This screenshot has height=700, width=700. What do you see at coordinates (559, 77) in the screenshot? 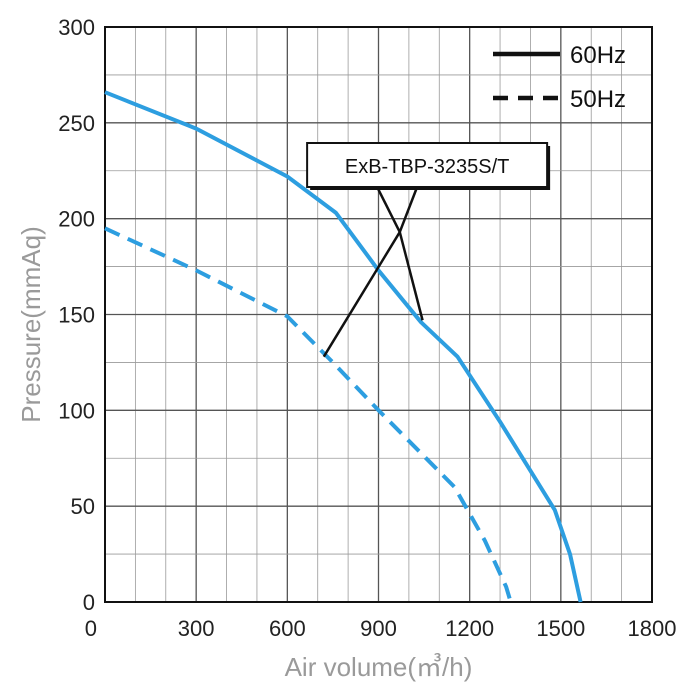
I see `legend: 60Hz 50Hz` at bounding box center [559, 77].